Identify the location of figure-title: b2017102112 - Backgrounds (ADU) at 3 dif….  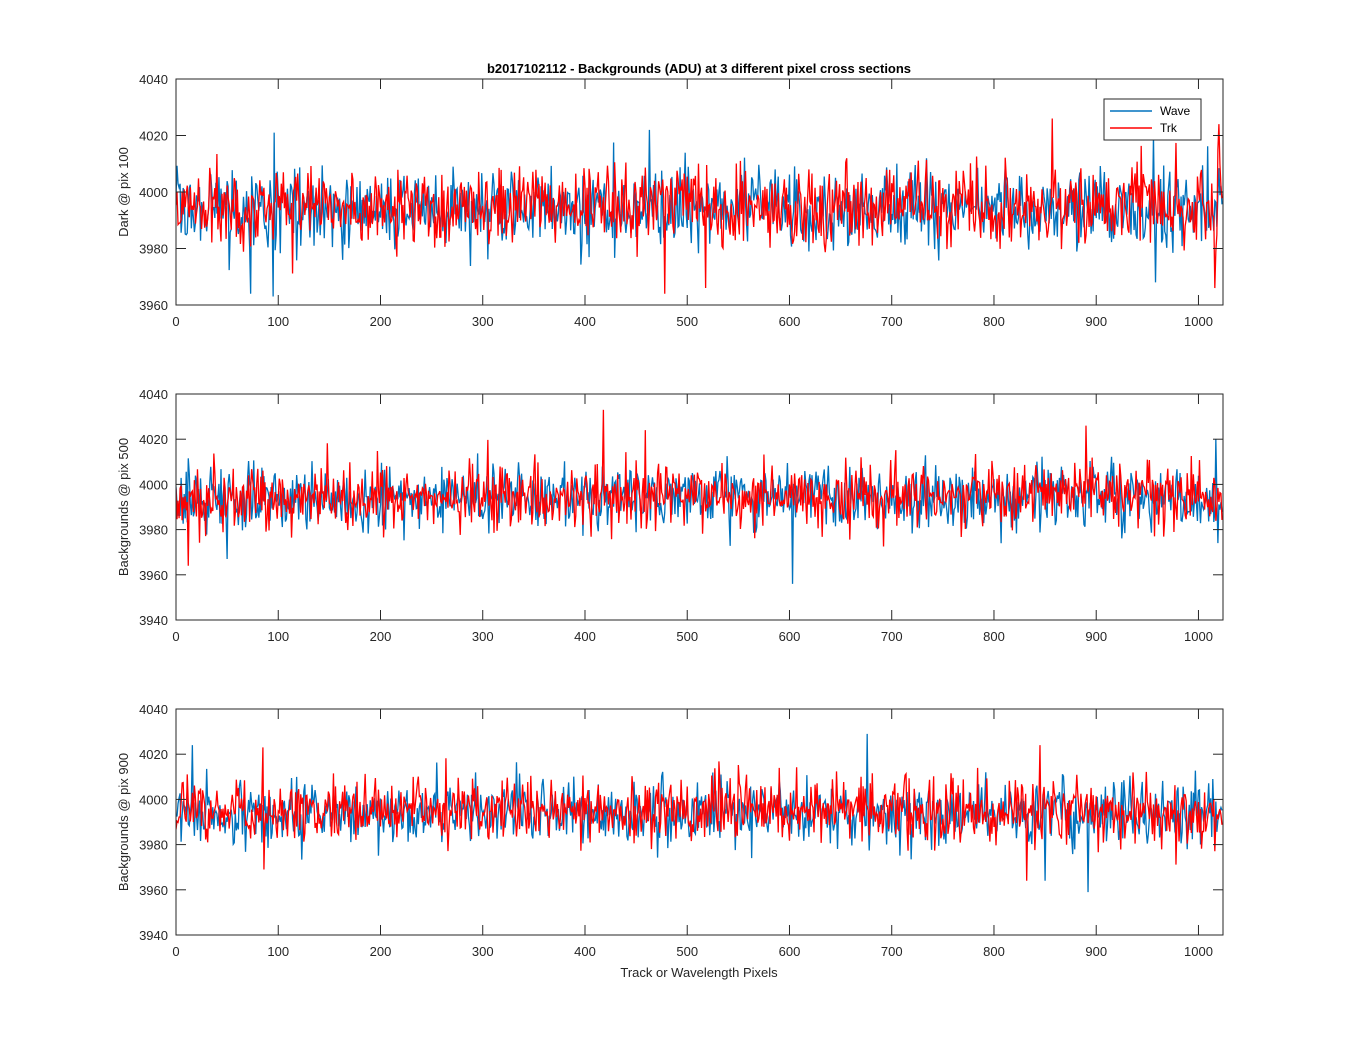
(699, 68).